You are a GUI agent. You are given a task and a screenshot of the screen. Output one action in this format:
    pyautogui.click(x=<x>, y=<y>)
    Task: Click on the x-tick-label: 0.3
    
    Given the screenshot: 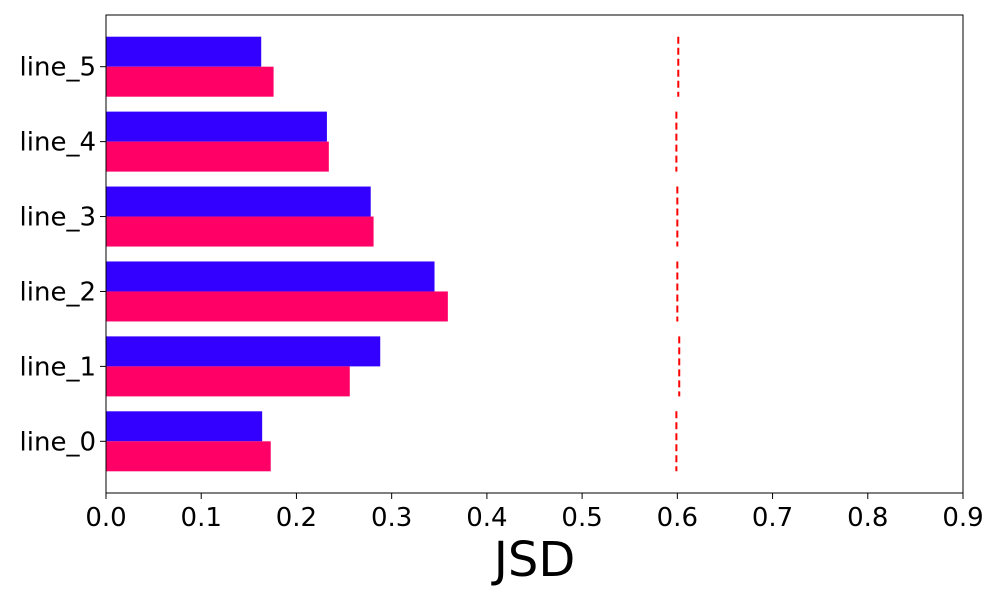 What is the action you would take?
    pyautogui.click(x=391, y=518)
    